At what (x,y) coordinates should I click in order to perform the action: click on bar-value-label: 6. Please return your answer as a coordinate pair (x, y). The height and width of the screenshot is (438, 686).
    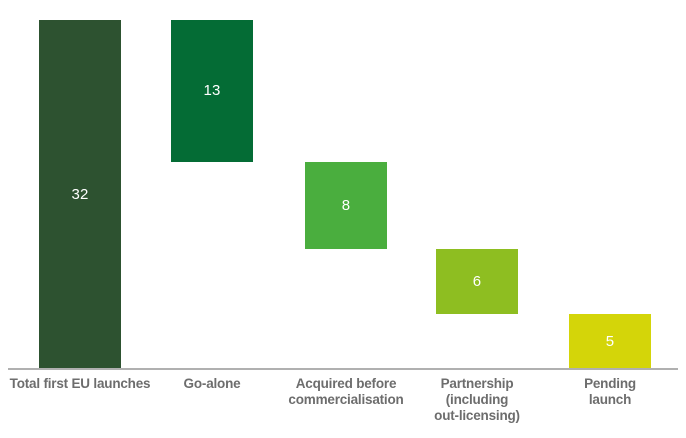
    Looking at the image, I should click on (477, 282).